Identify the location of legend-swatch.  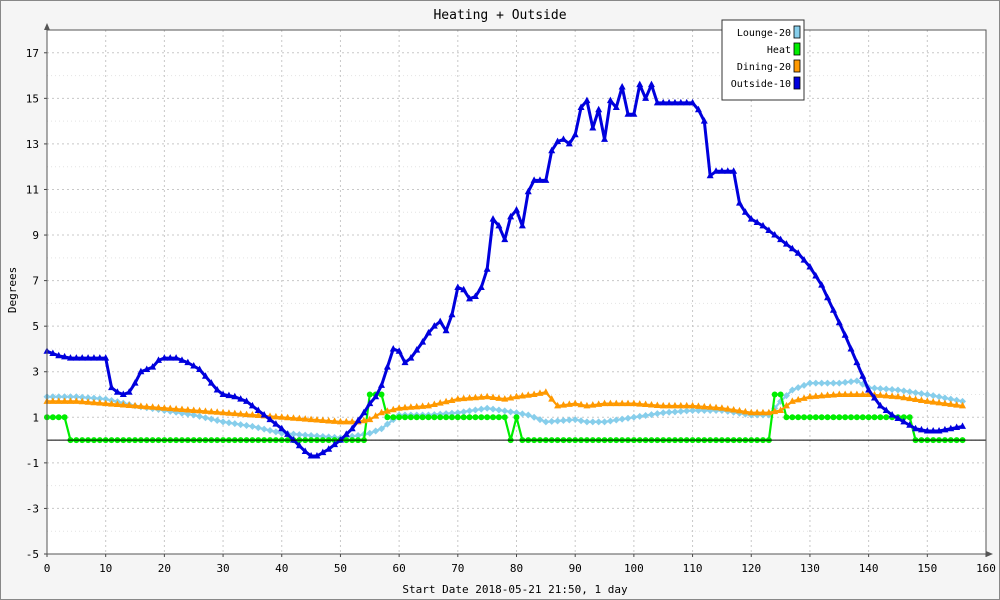
(797, 49).